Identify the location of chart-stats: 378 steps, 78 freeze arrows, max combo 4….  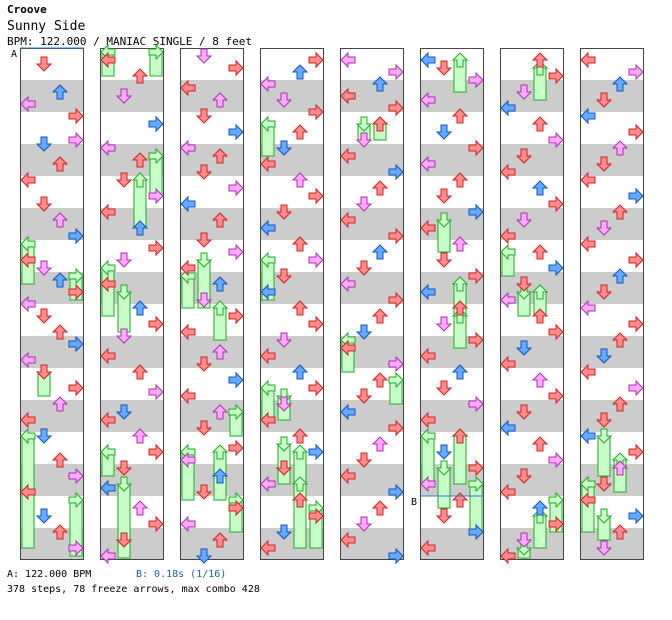
(133, 589).